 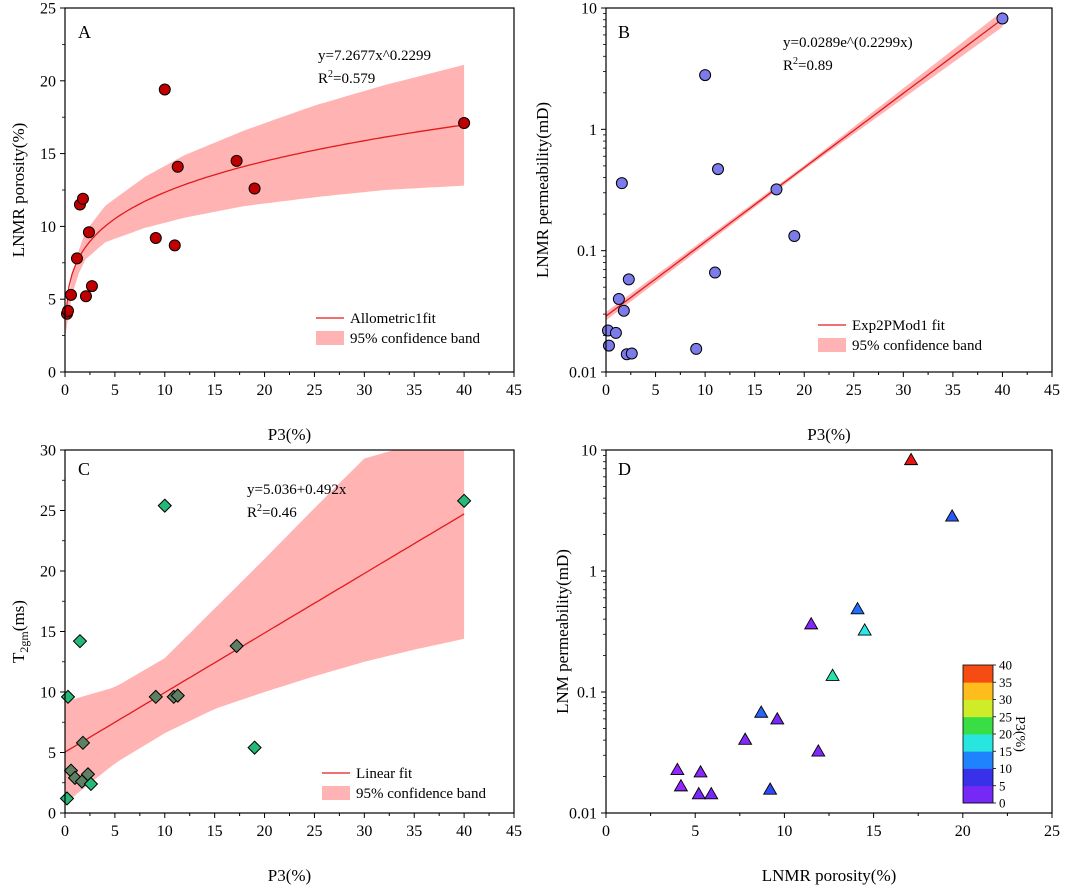 What do you see at coordinates (265, 199) in the screenshot?
I see `confidence-band` at bounding box center [265, 199].